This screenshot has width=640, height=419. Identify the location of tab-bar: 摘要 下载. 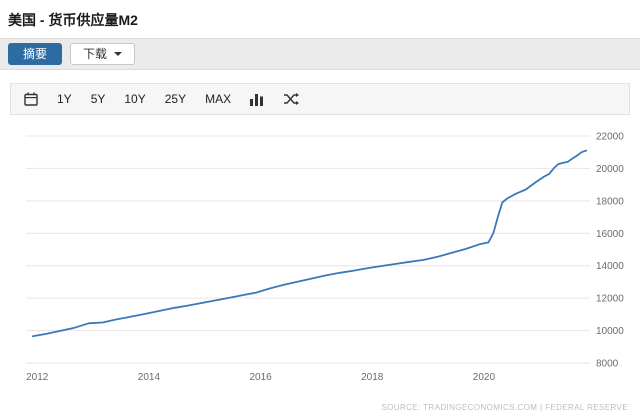
(320, 54).